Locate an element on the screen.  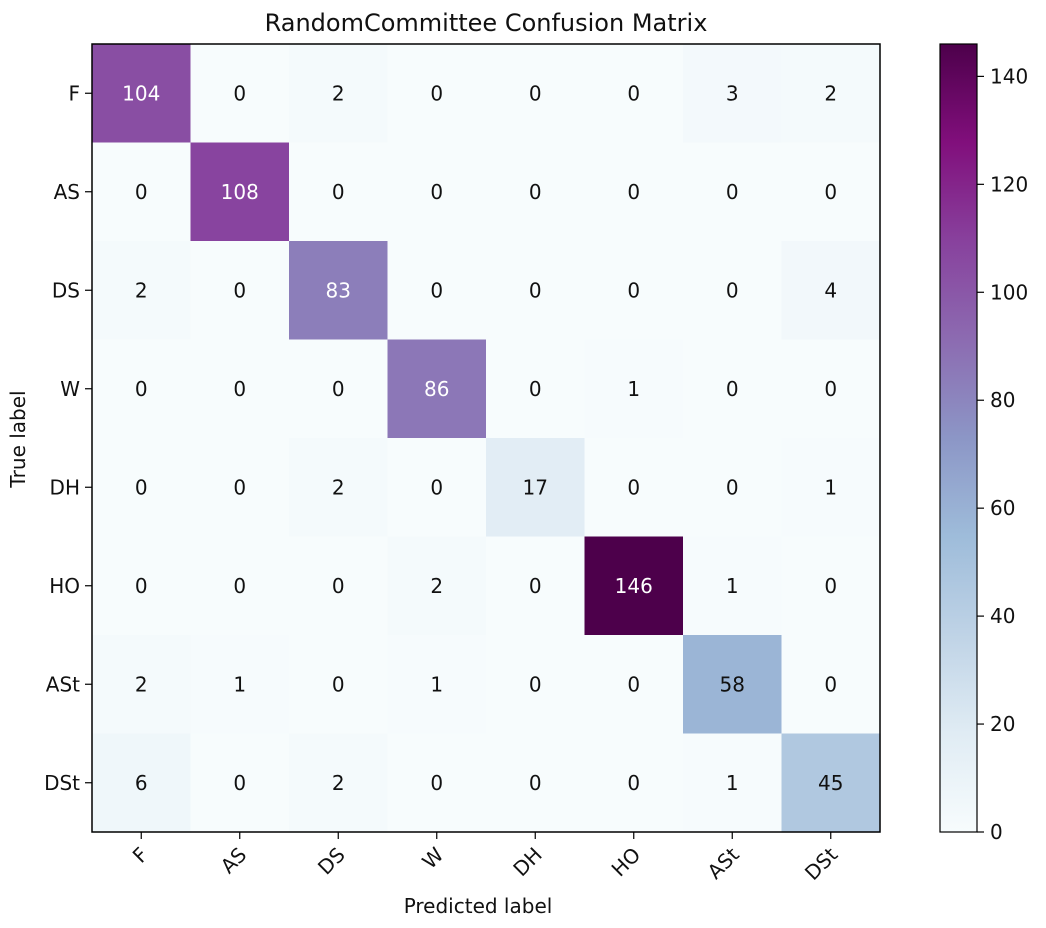
heatmap-cell-ast-ds is located at coordinates (339, 685).